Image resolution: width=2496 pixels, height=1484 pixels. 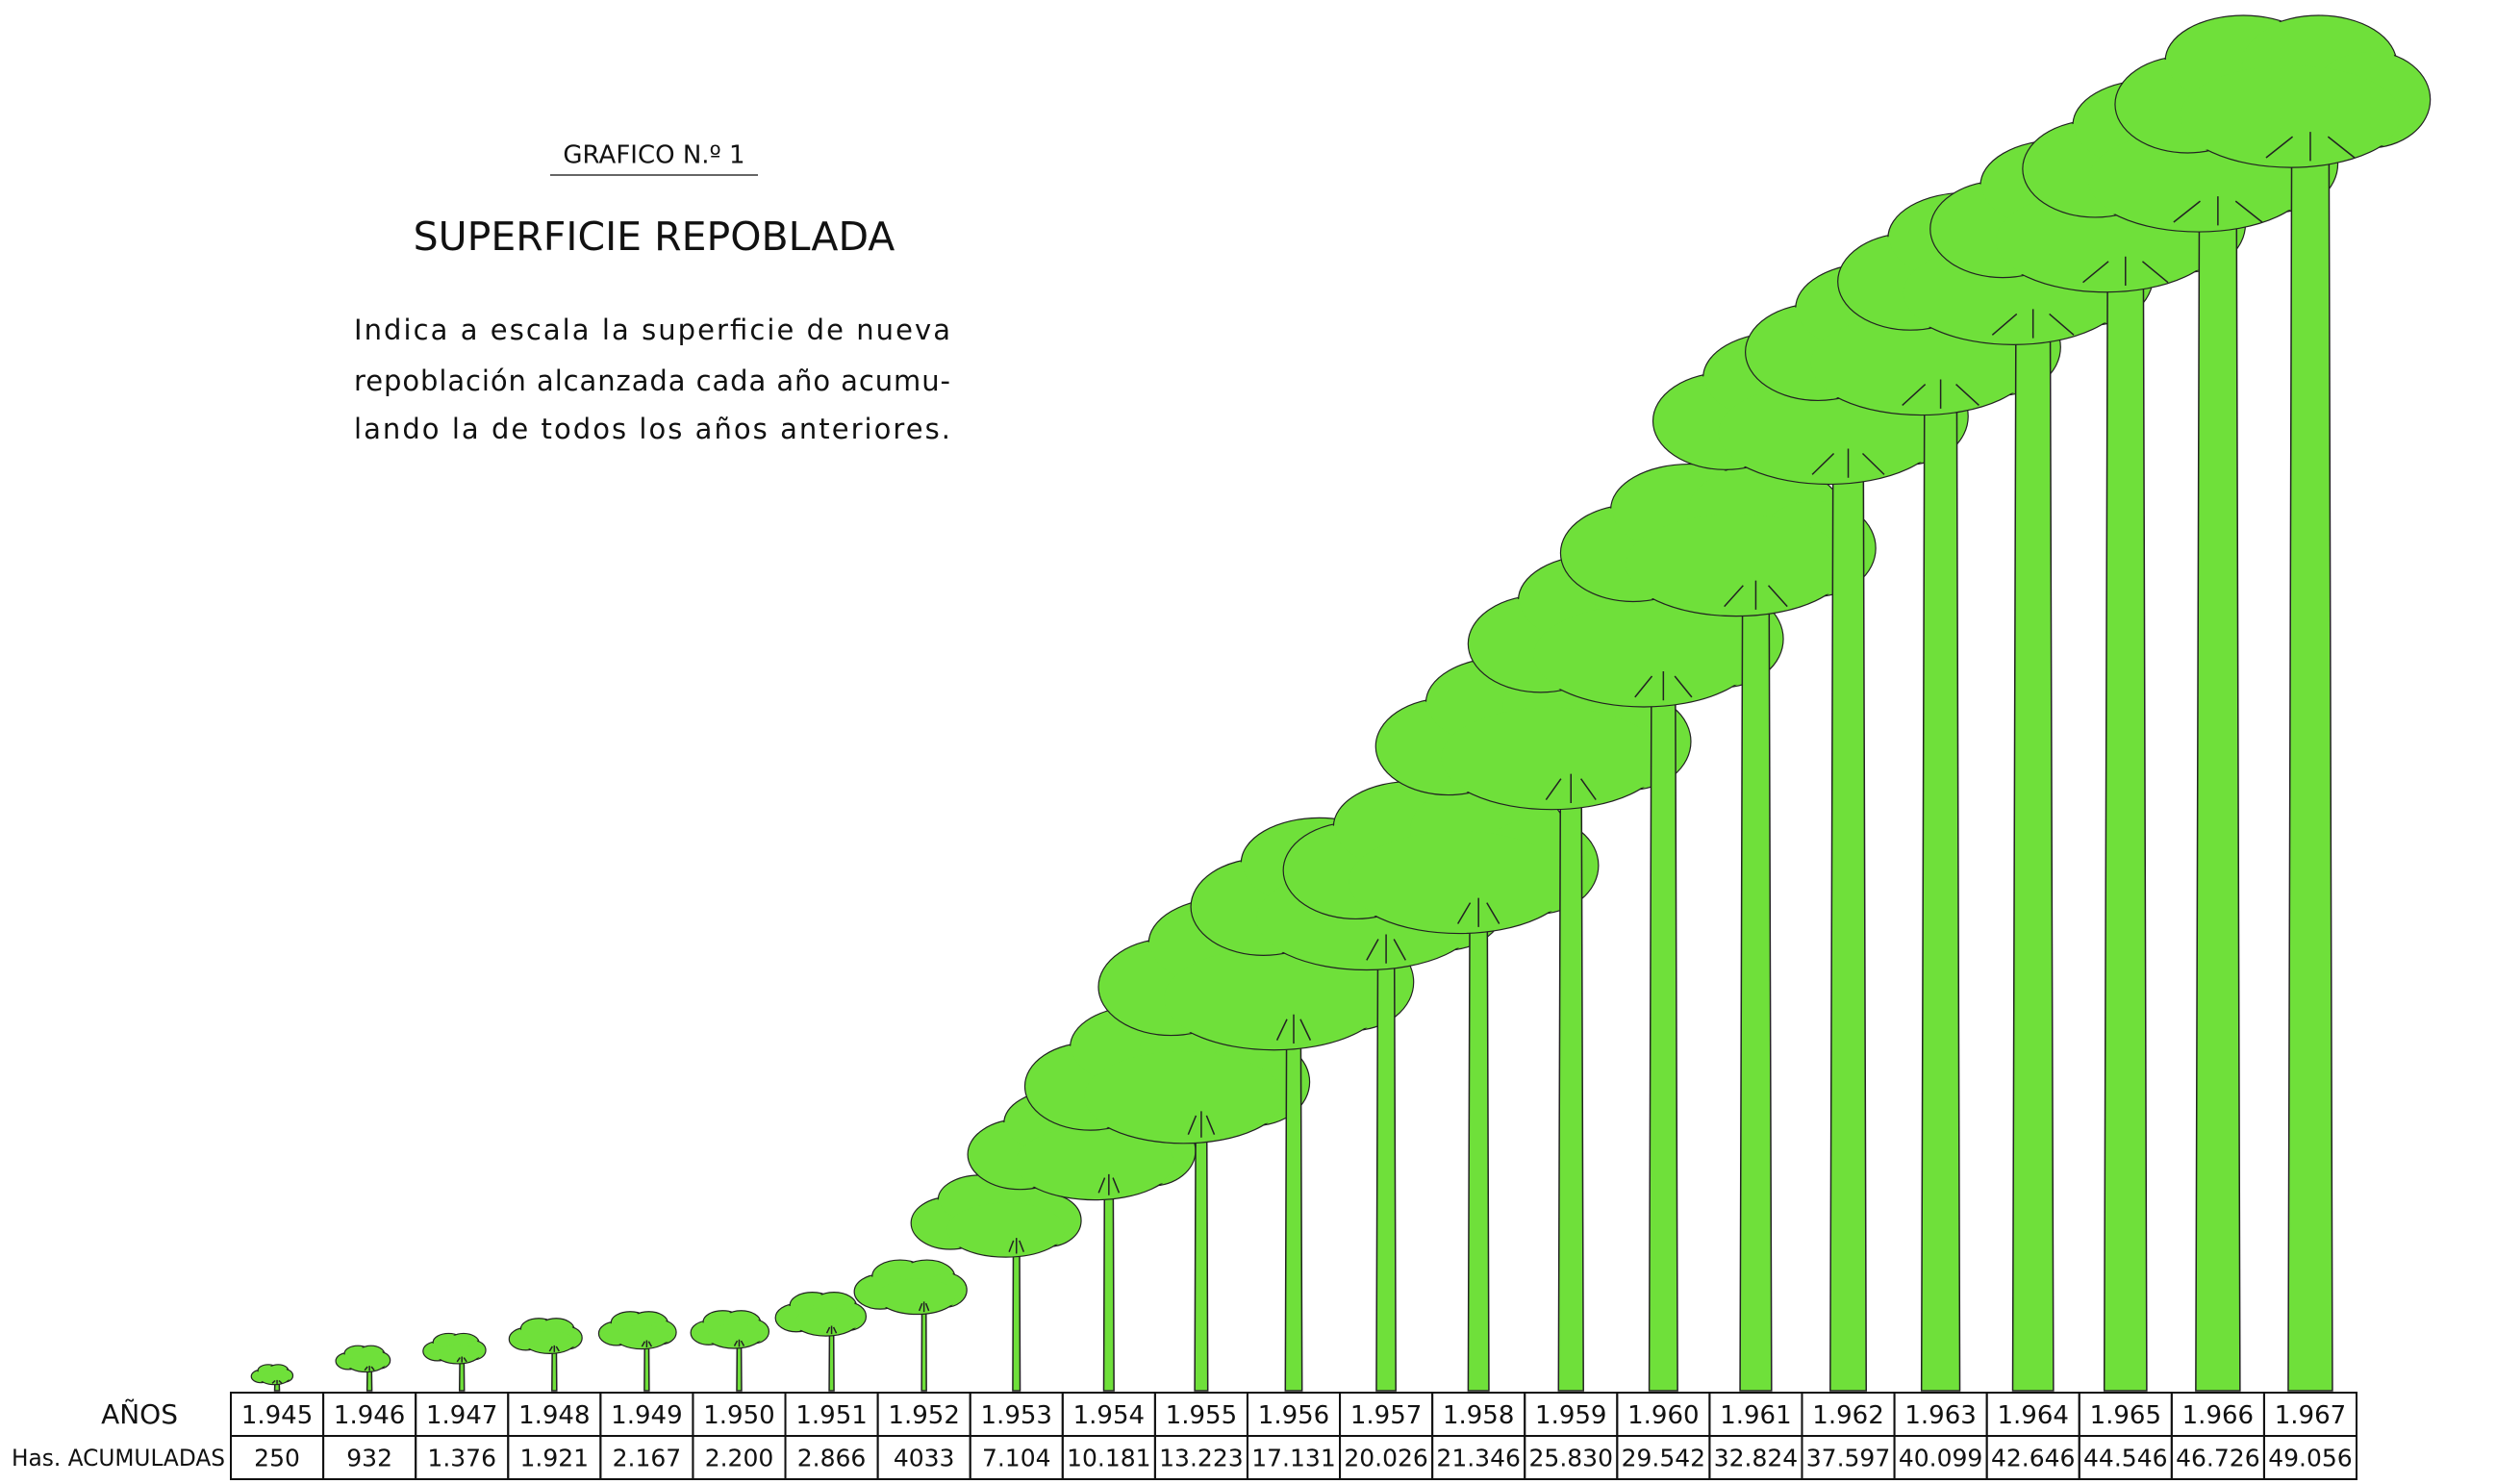 What do you see at coordinates (647, 1459) in the screenshot?
I see `value-label: 2.167` at bounding box center [647, 1459].